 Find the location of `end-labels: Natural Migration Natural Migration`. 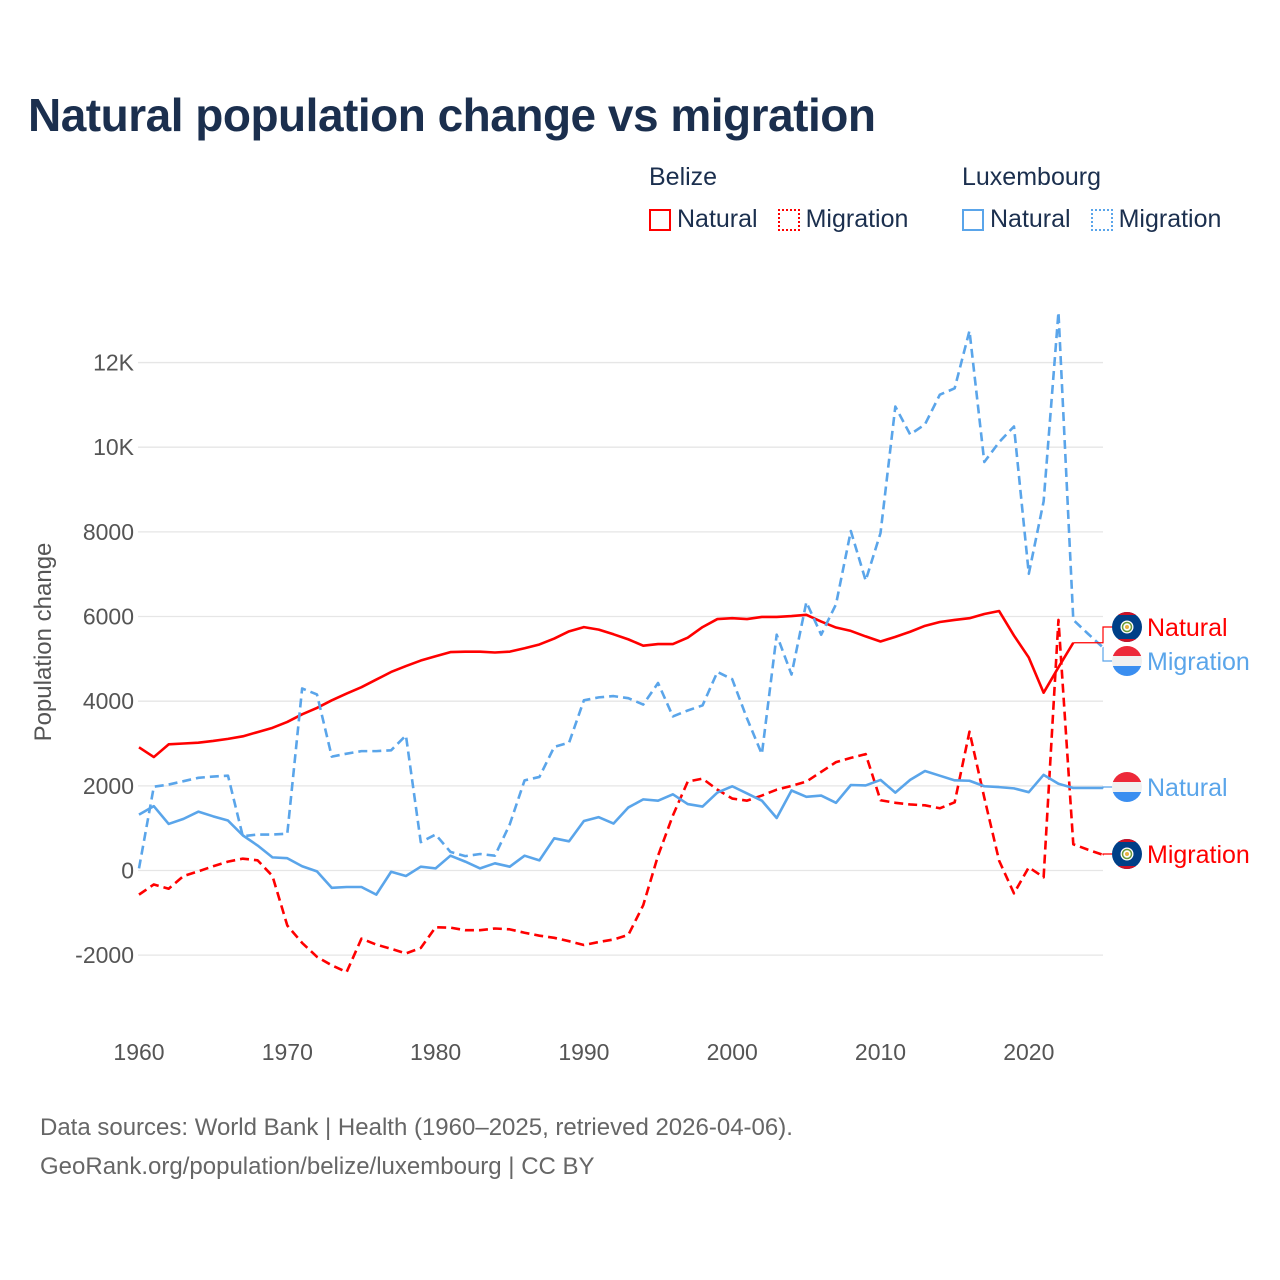

end-labels: Natural Migration Natural Migration is located at coordinates (1161, 740).